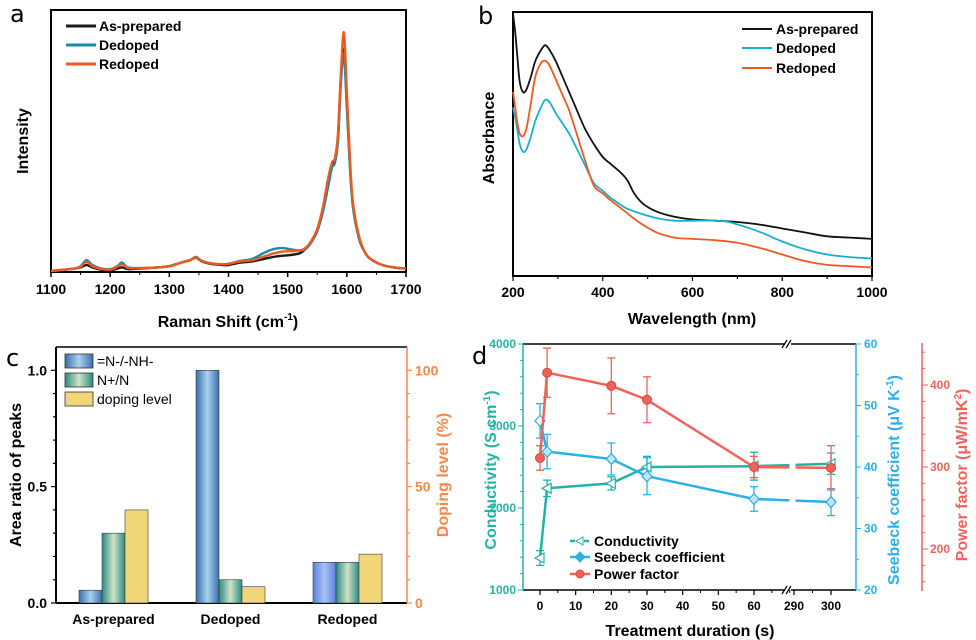 This screenshot has width=976, height=640. What do you see at coordinates (786, 590) in the screenshot?
I see `axis-break-bottom` at bounding box center [786, 590].